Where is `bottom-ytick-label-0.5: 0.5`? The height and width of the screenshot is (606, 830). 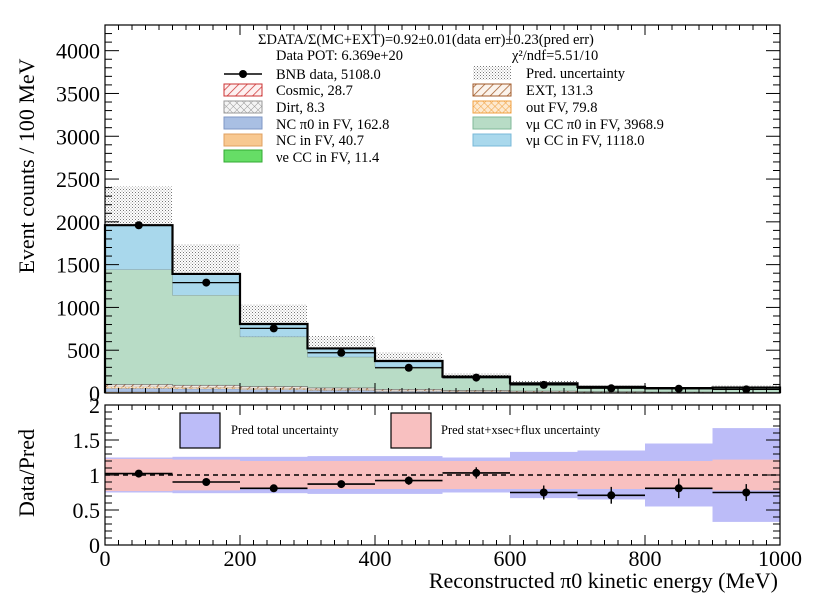
bottom-ytick-label-0.5: 0.5 is located at coordinates (87, 510).